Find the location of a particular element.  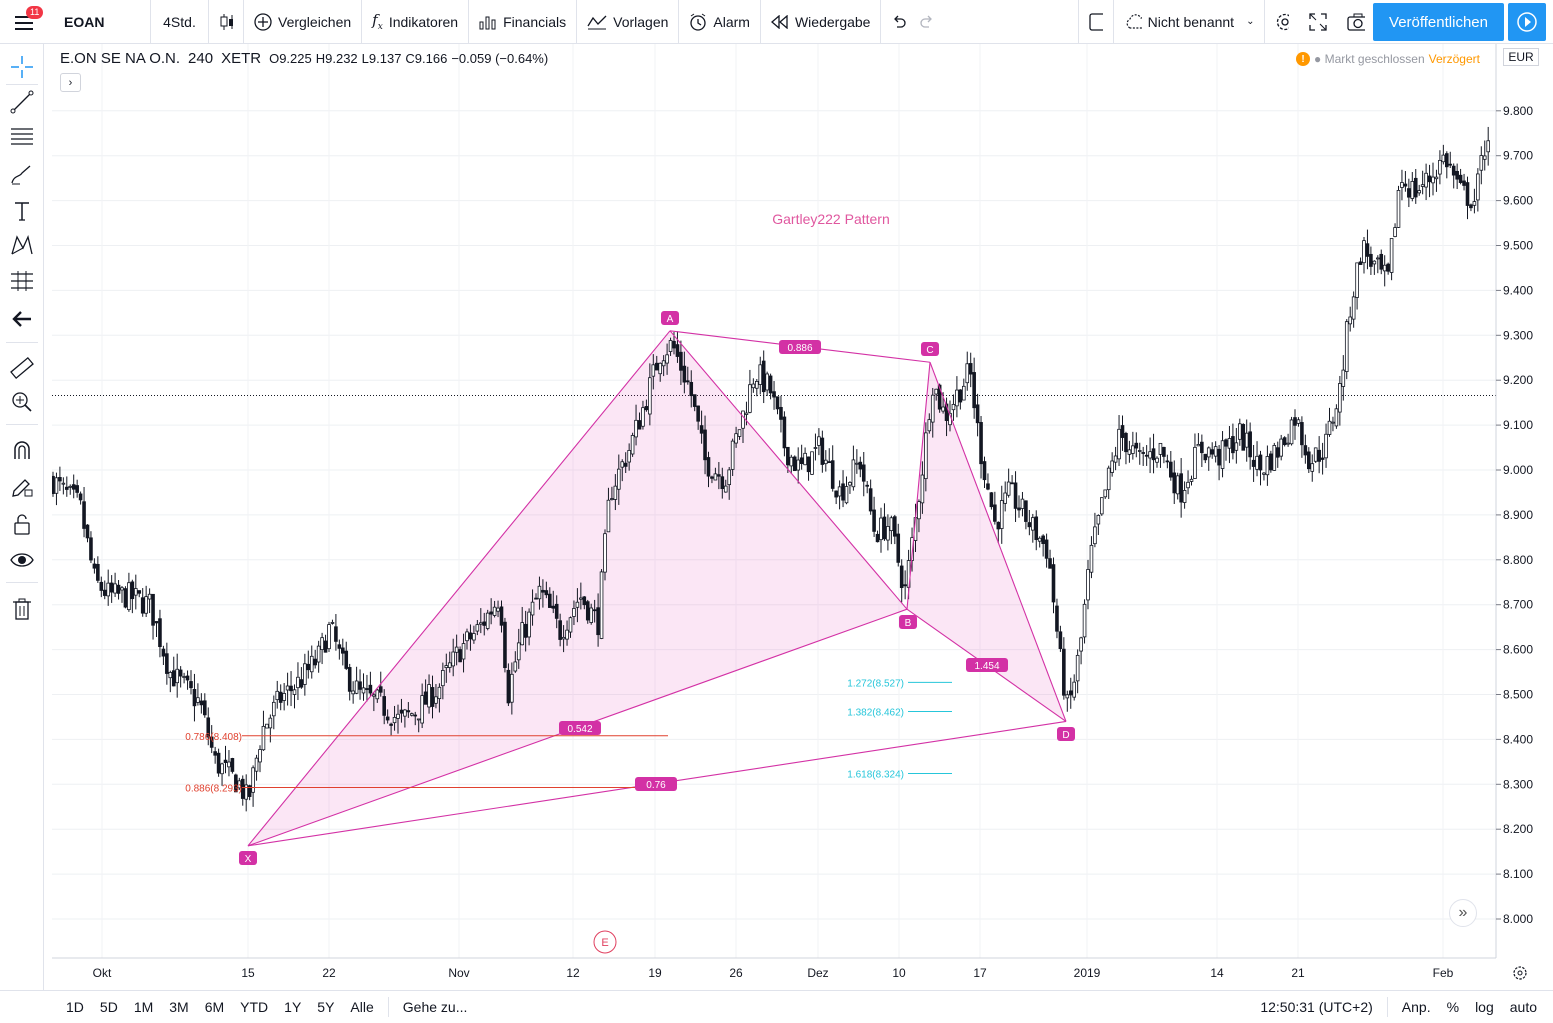

magnet-tool is located at coordinates (22, 451).